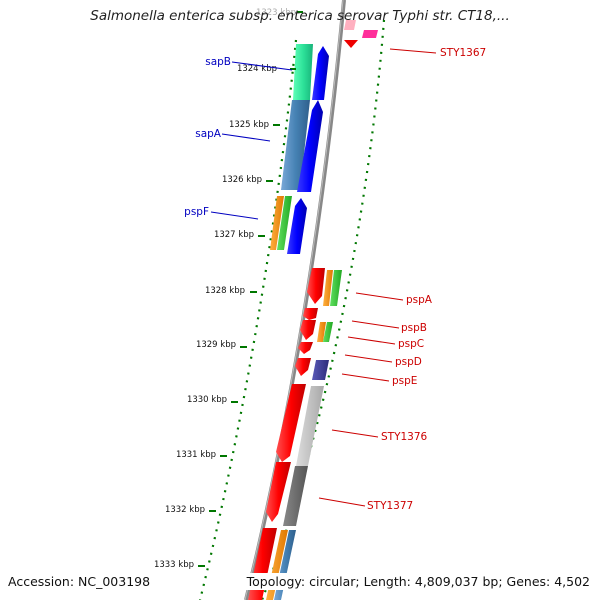 This screenshot has height=600, width=600. Describe the element at coordinates (249, 125) in the screenshot. I see `tick-label: 1325 kbp` at that location.